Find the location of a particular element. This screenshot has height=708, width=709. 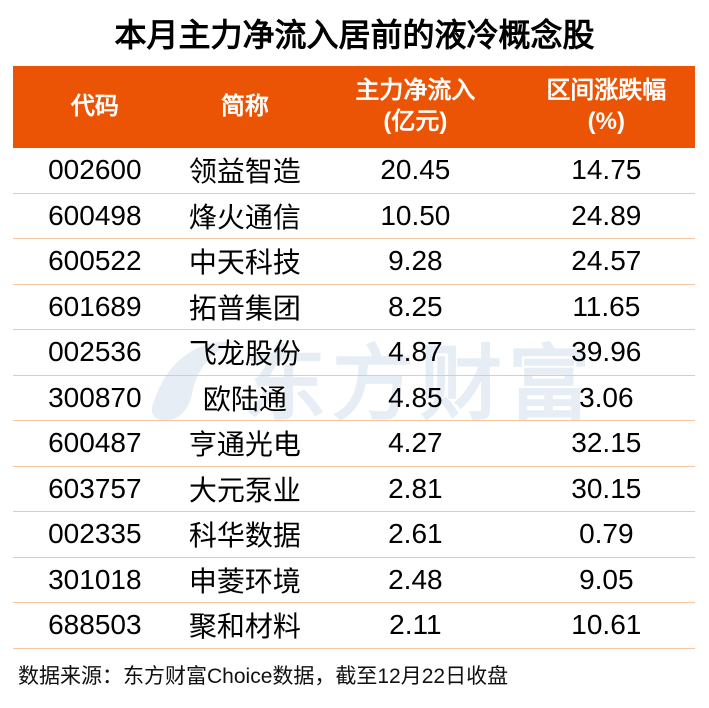

stock-code-cell: 002536 is located at coordinates (95, 352).